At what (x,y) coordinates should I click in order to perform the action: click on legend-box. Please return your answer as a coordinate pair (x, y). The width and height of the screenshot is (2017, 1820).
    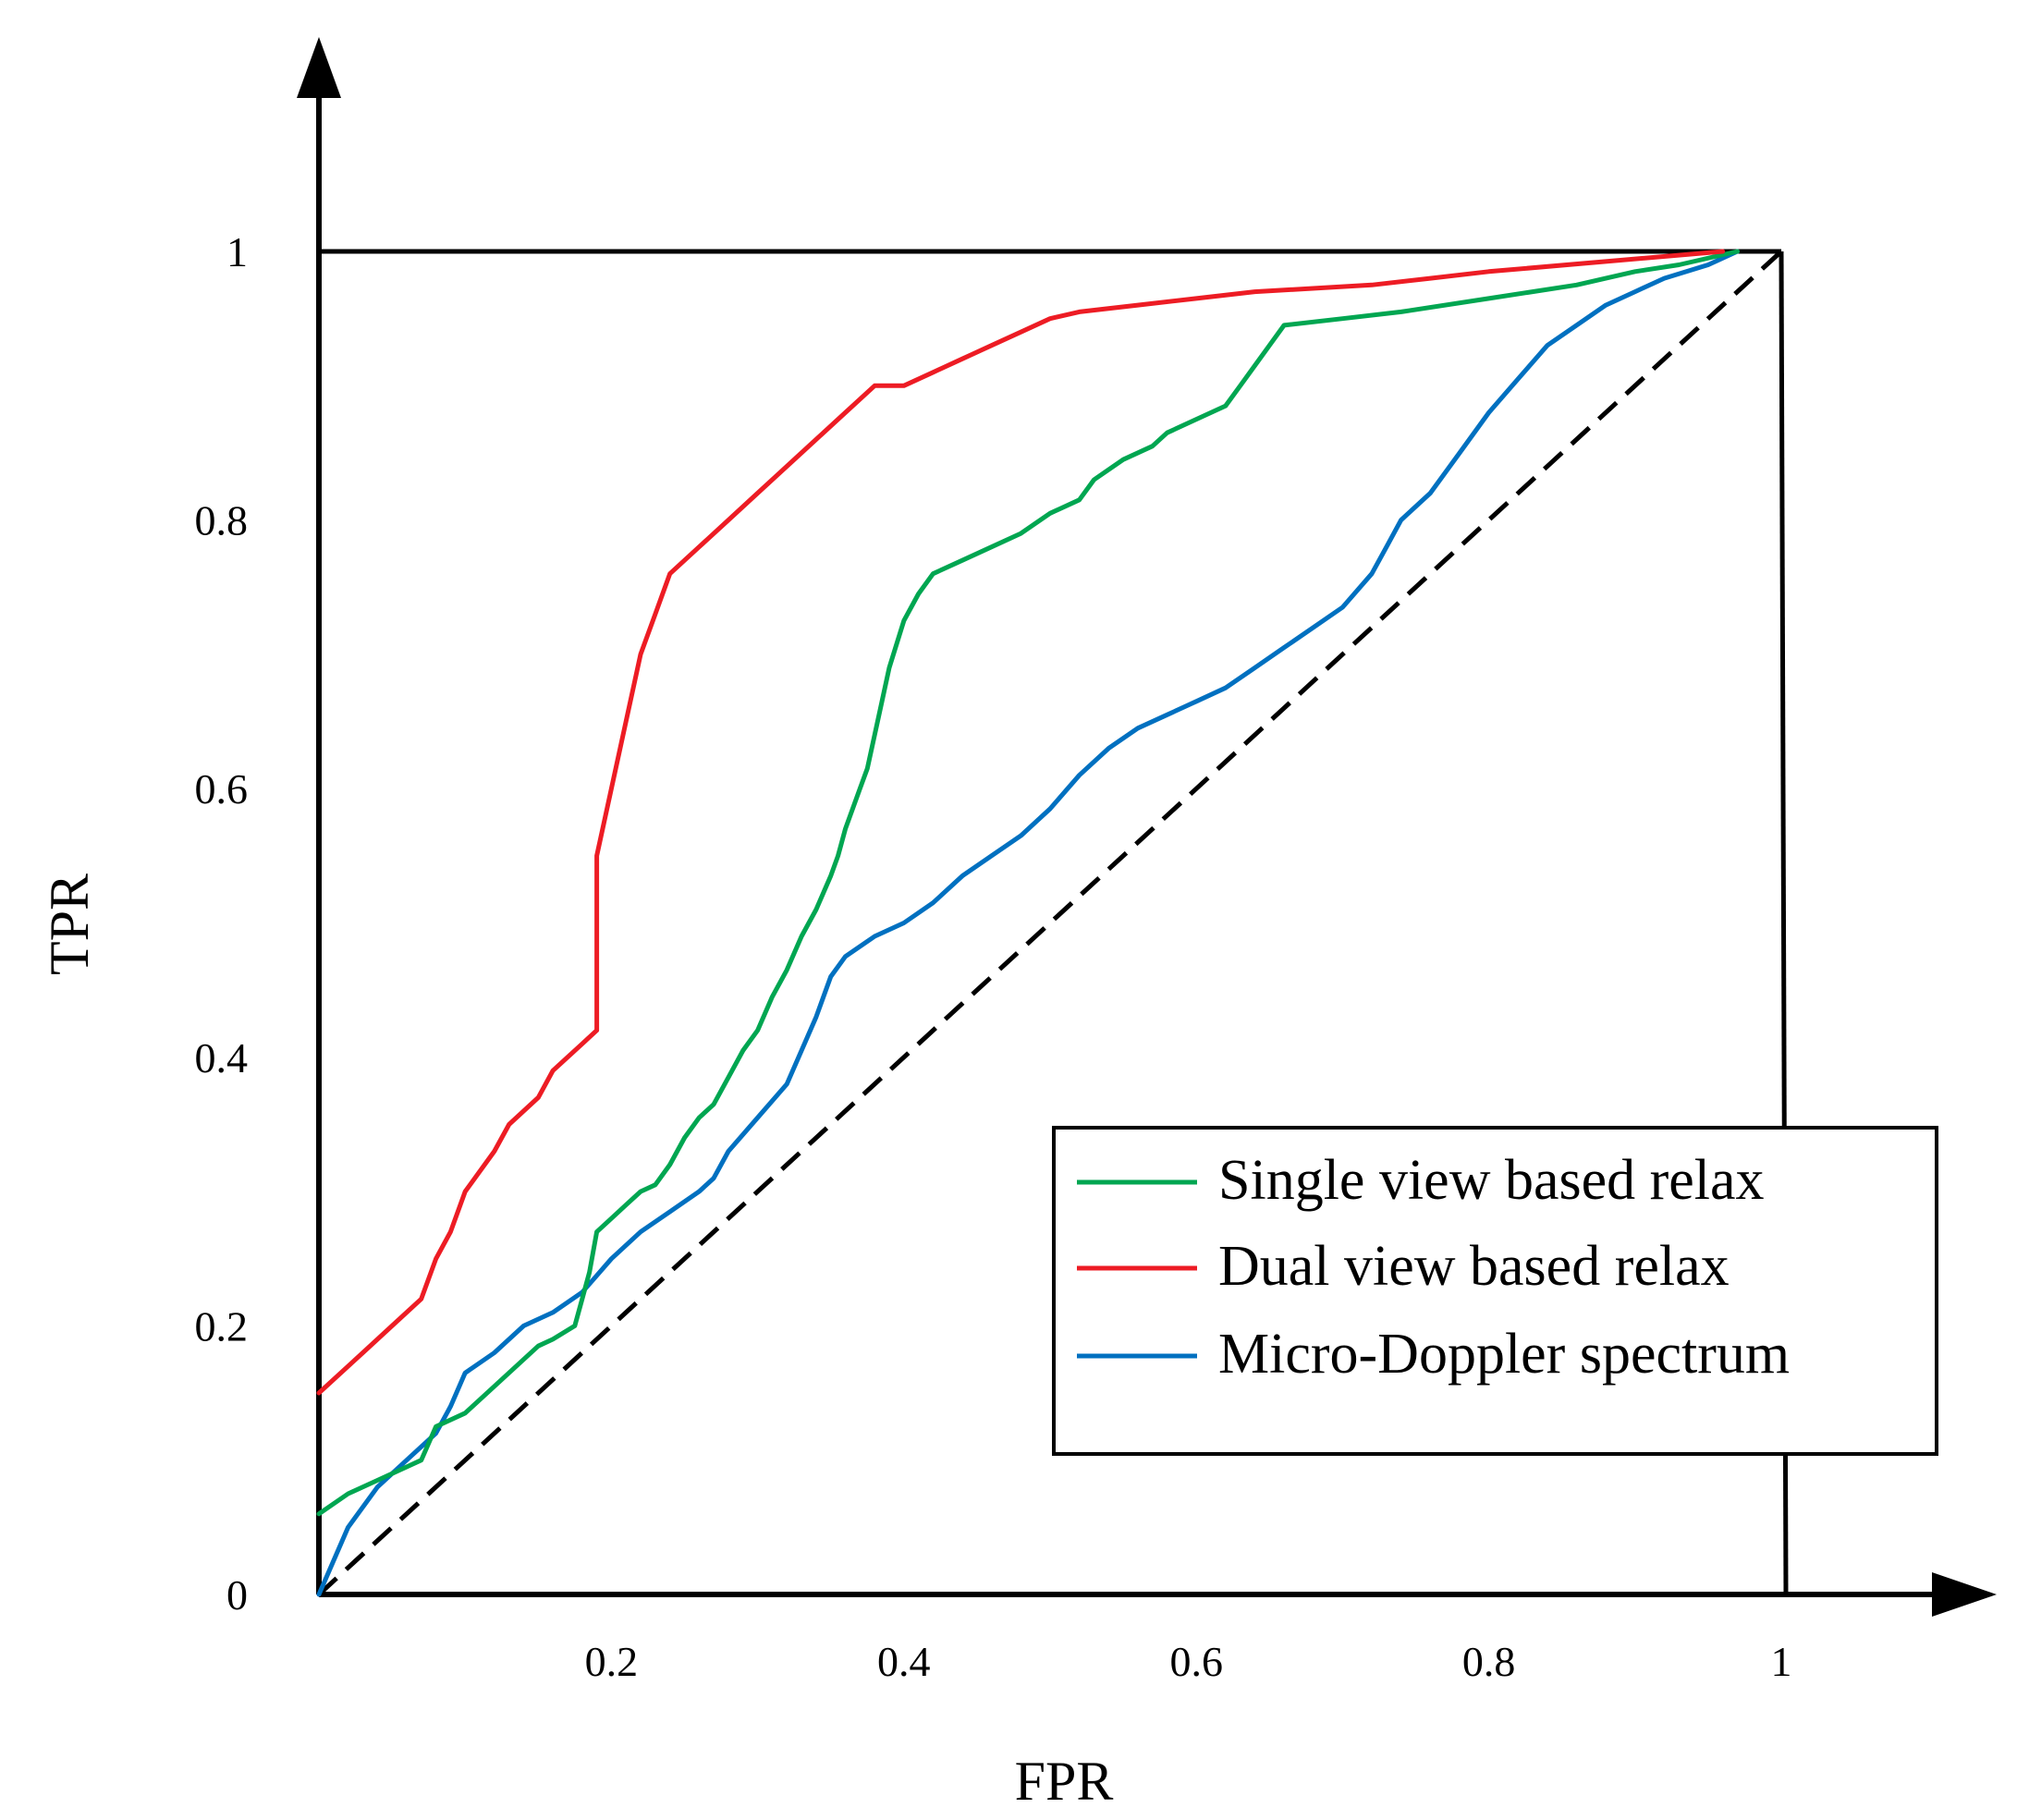
    Looking at the image, I should click on (1495, 1291).